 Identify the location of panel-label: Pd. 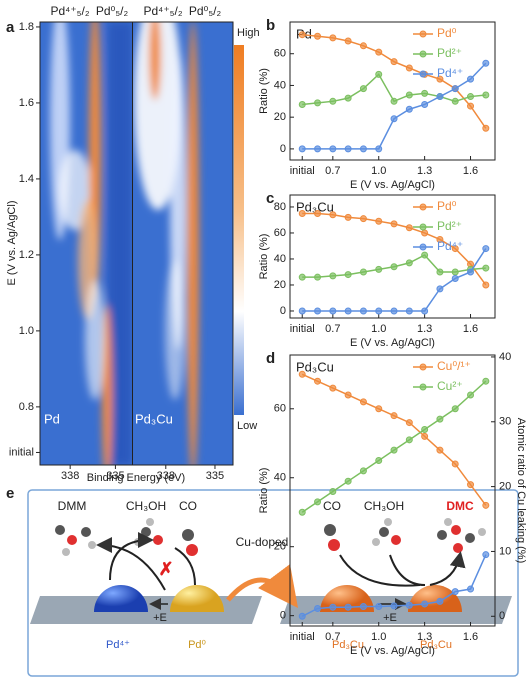
(52, 418).